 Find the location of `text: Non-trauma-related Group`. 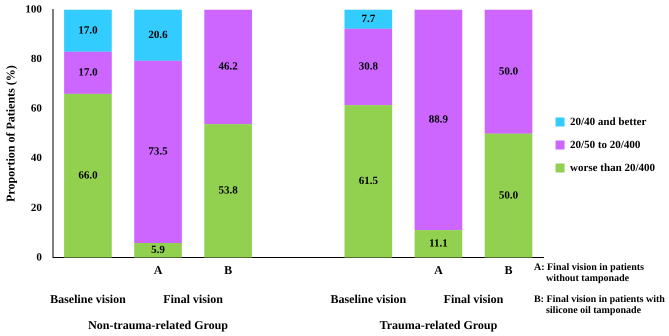

text: Non-trauma-related Group is located at coordinates (158, 325).